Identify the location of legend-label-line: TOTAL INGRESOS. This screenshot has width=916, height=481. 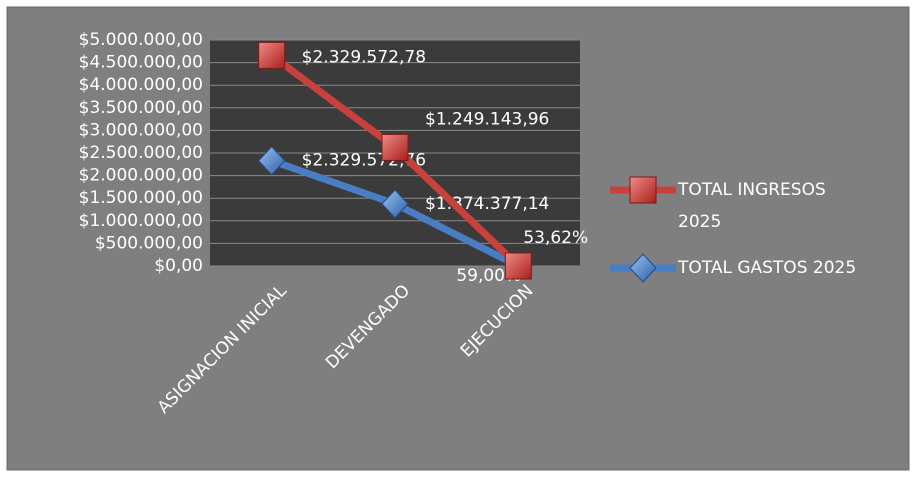
(751, 190).